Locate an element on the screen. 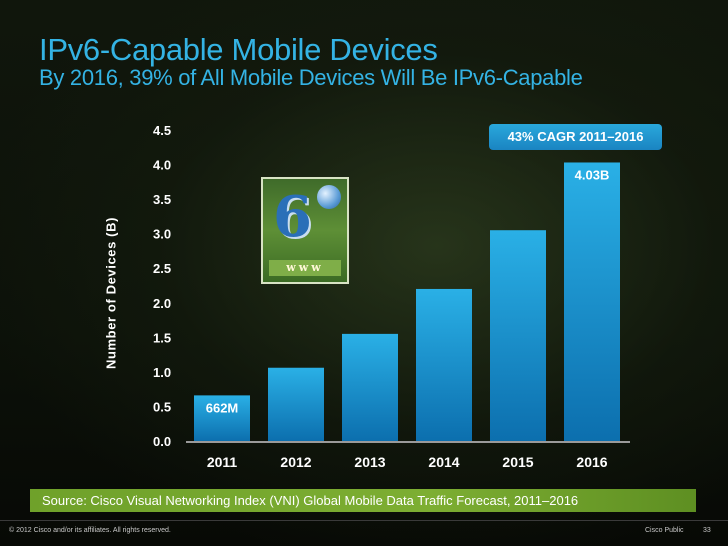 The image size is (728, 546). x-tick-label: 2011 is located at coordinates (222, 462).